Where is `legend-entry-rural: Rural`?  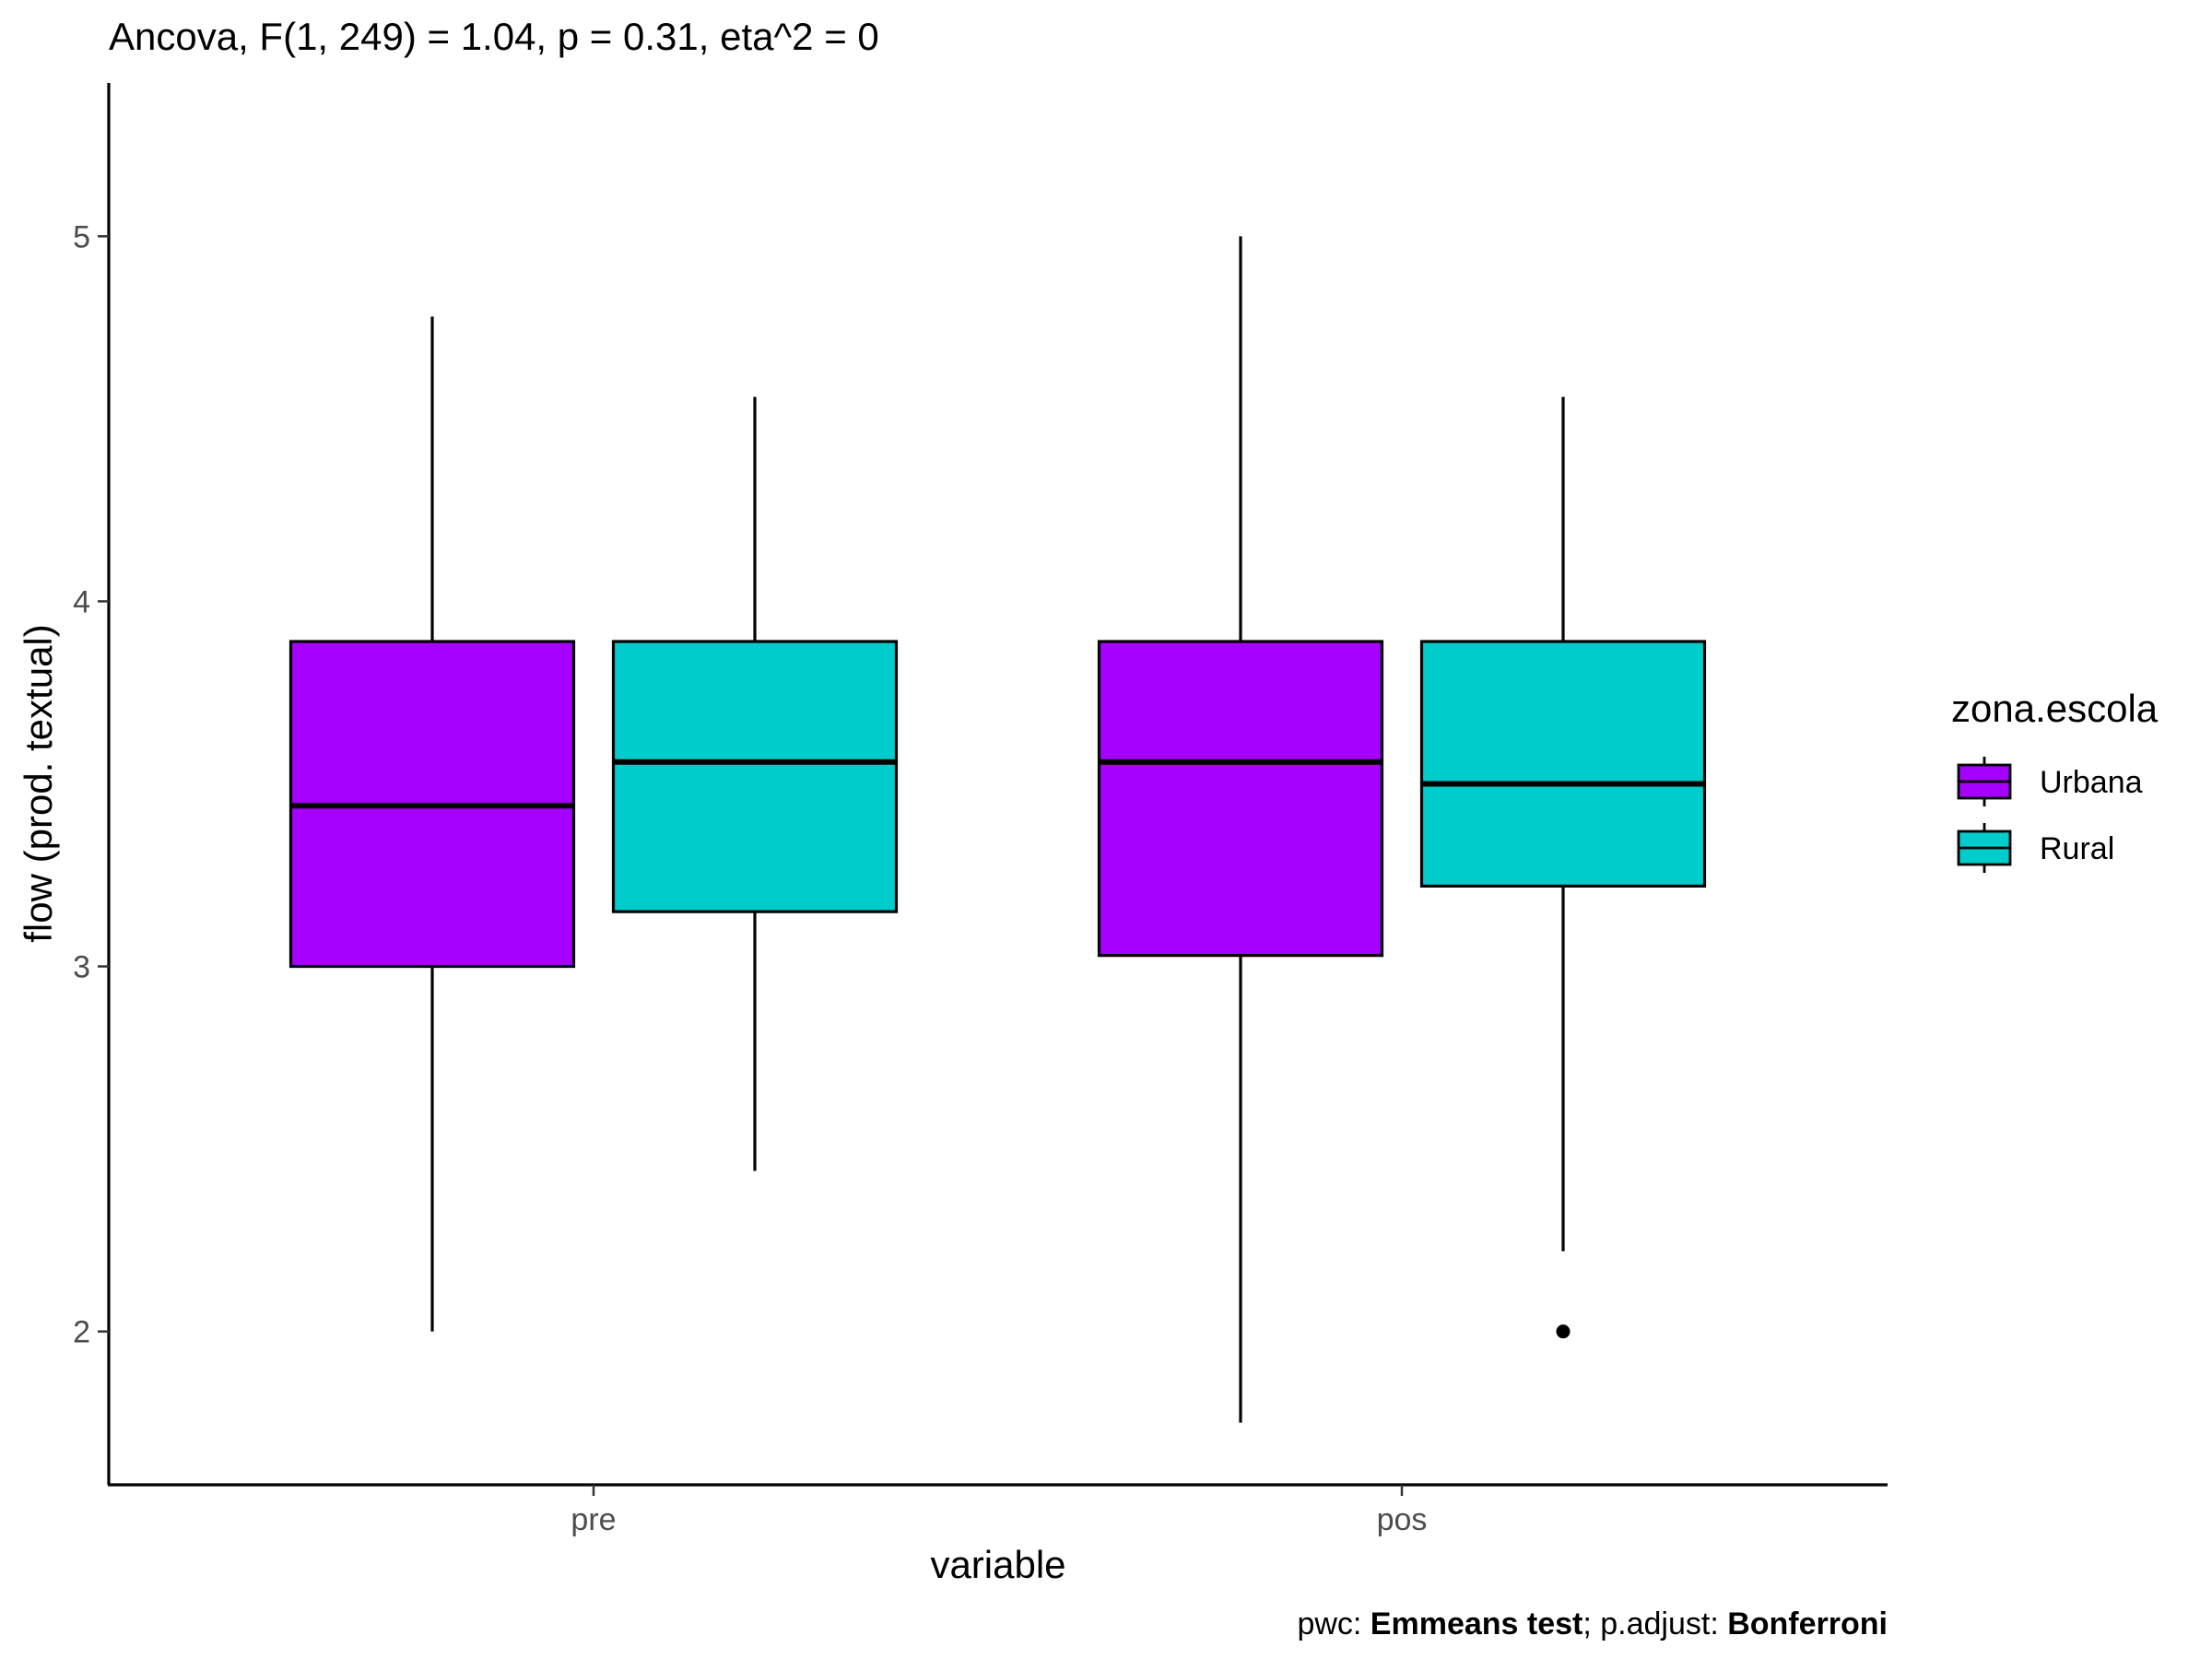 legend-entry-rural: Rural is located at coordinates (2035, 848).